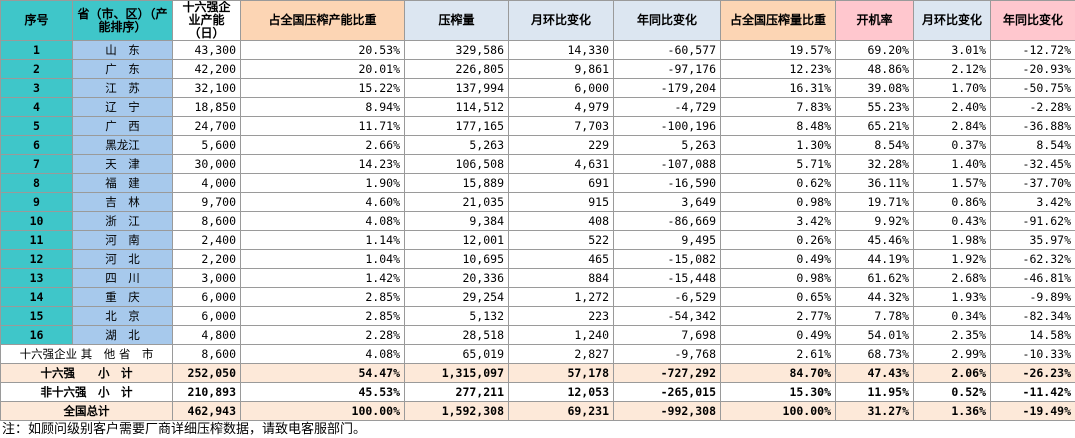 The height and width of the screenshot is (438, 1075). What do you see at coordinates (457, 21) in the screenshot?
I see `header-cell: 压榨量` at bounding box center [457, 21].